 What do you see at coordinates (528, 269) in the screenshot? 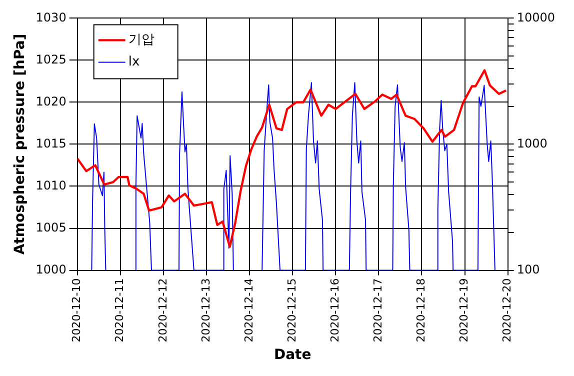
I see `y2-tick-label: 100` at bounding box center [528, 269].